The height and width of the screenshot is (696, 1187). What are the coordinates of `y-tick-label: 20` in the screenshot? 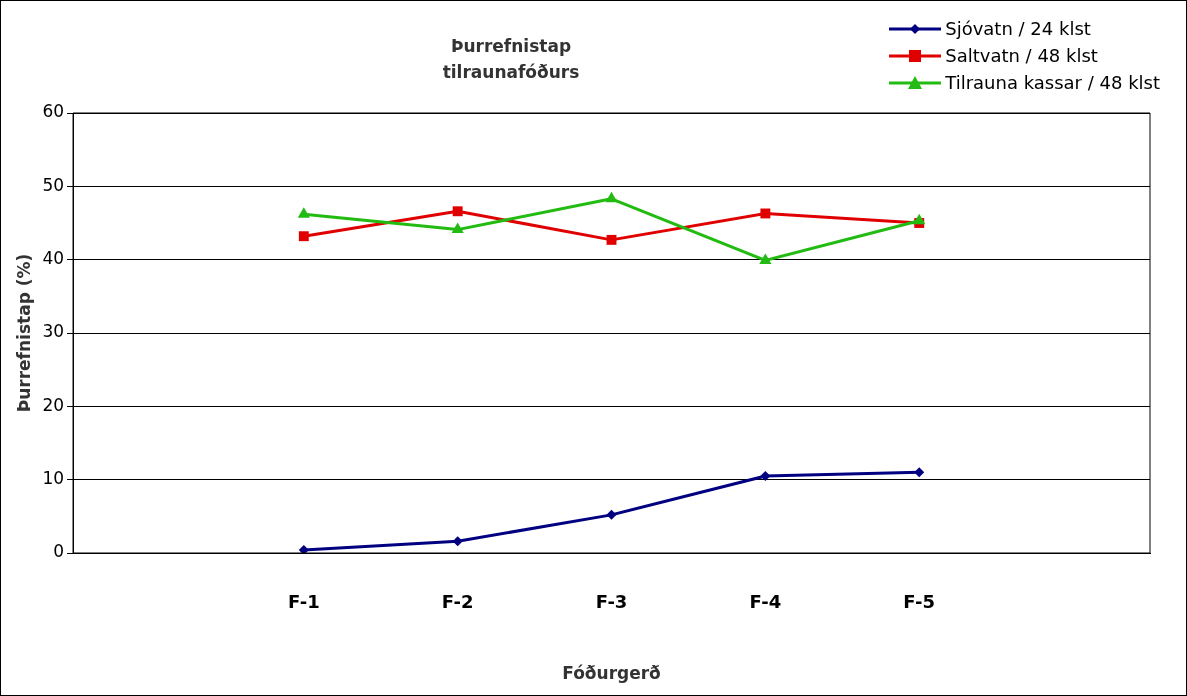 It's located at (53, 404).